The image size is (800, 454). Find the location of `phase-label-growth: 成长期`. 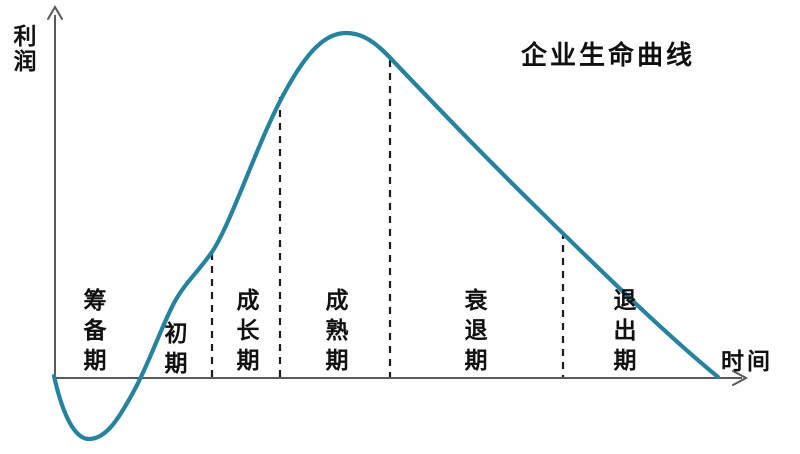

phase-label-growth: 成长期 is located at coordinates (248, 330).